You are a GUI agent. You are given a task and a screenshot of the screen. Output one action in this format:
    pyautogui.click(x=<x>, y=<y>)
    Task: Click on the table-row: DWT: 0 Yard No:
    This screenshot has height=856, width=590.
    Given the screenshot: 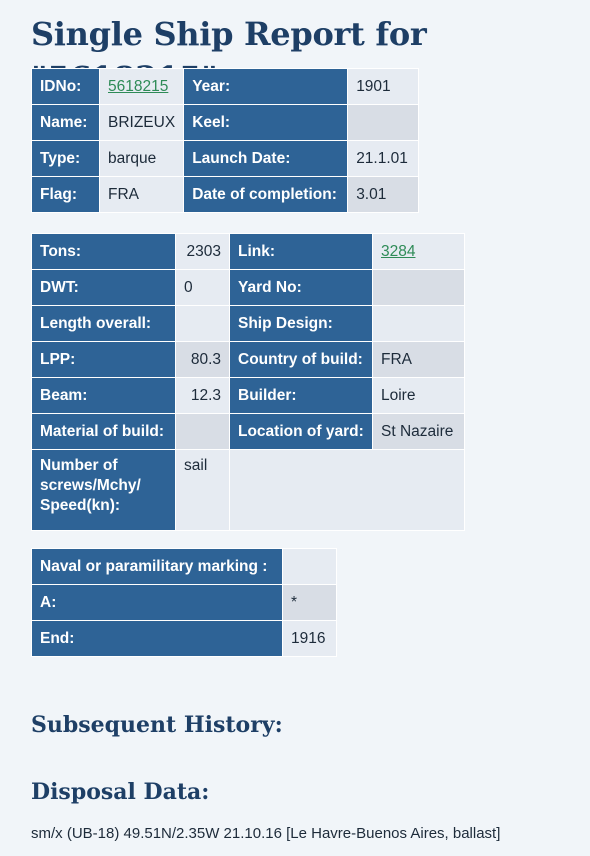 What is the action you would take?
    pyautogui.click(x=248, y=287)
    